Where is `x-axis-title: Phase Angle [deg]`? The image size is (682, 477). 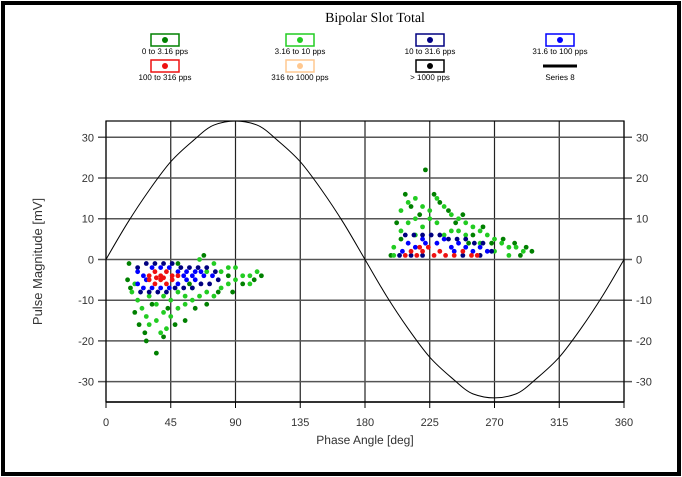
x-axis-title: Phase Angle [deg] is located at coordinates (365, 440).